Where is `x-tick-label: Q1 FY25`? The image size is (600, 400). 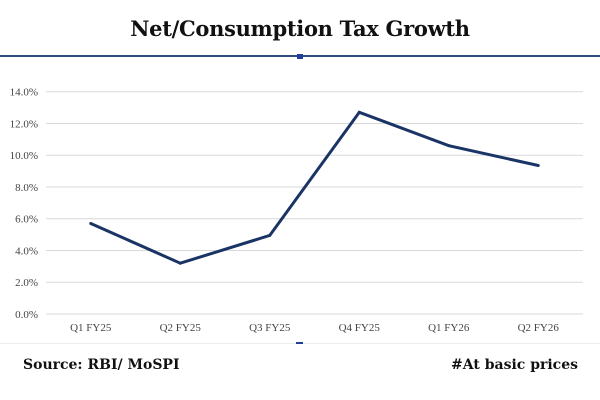 x-tick-label: Q1 FY25 is located at coordinates (91, 328).